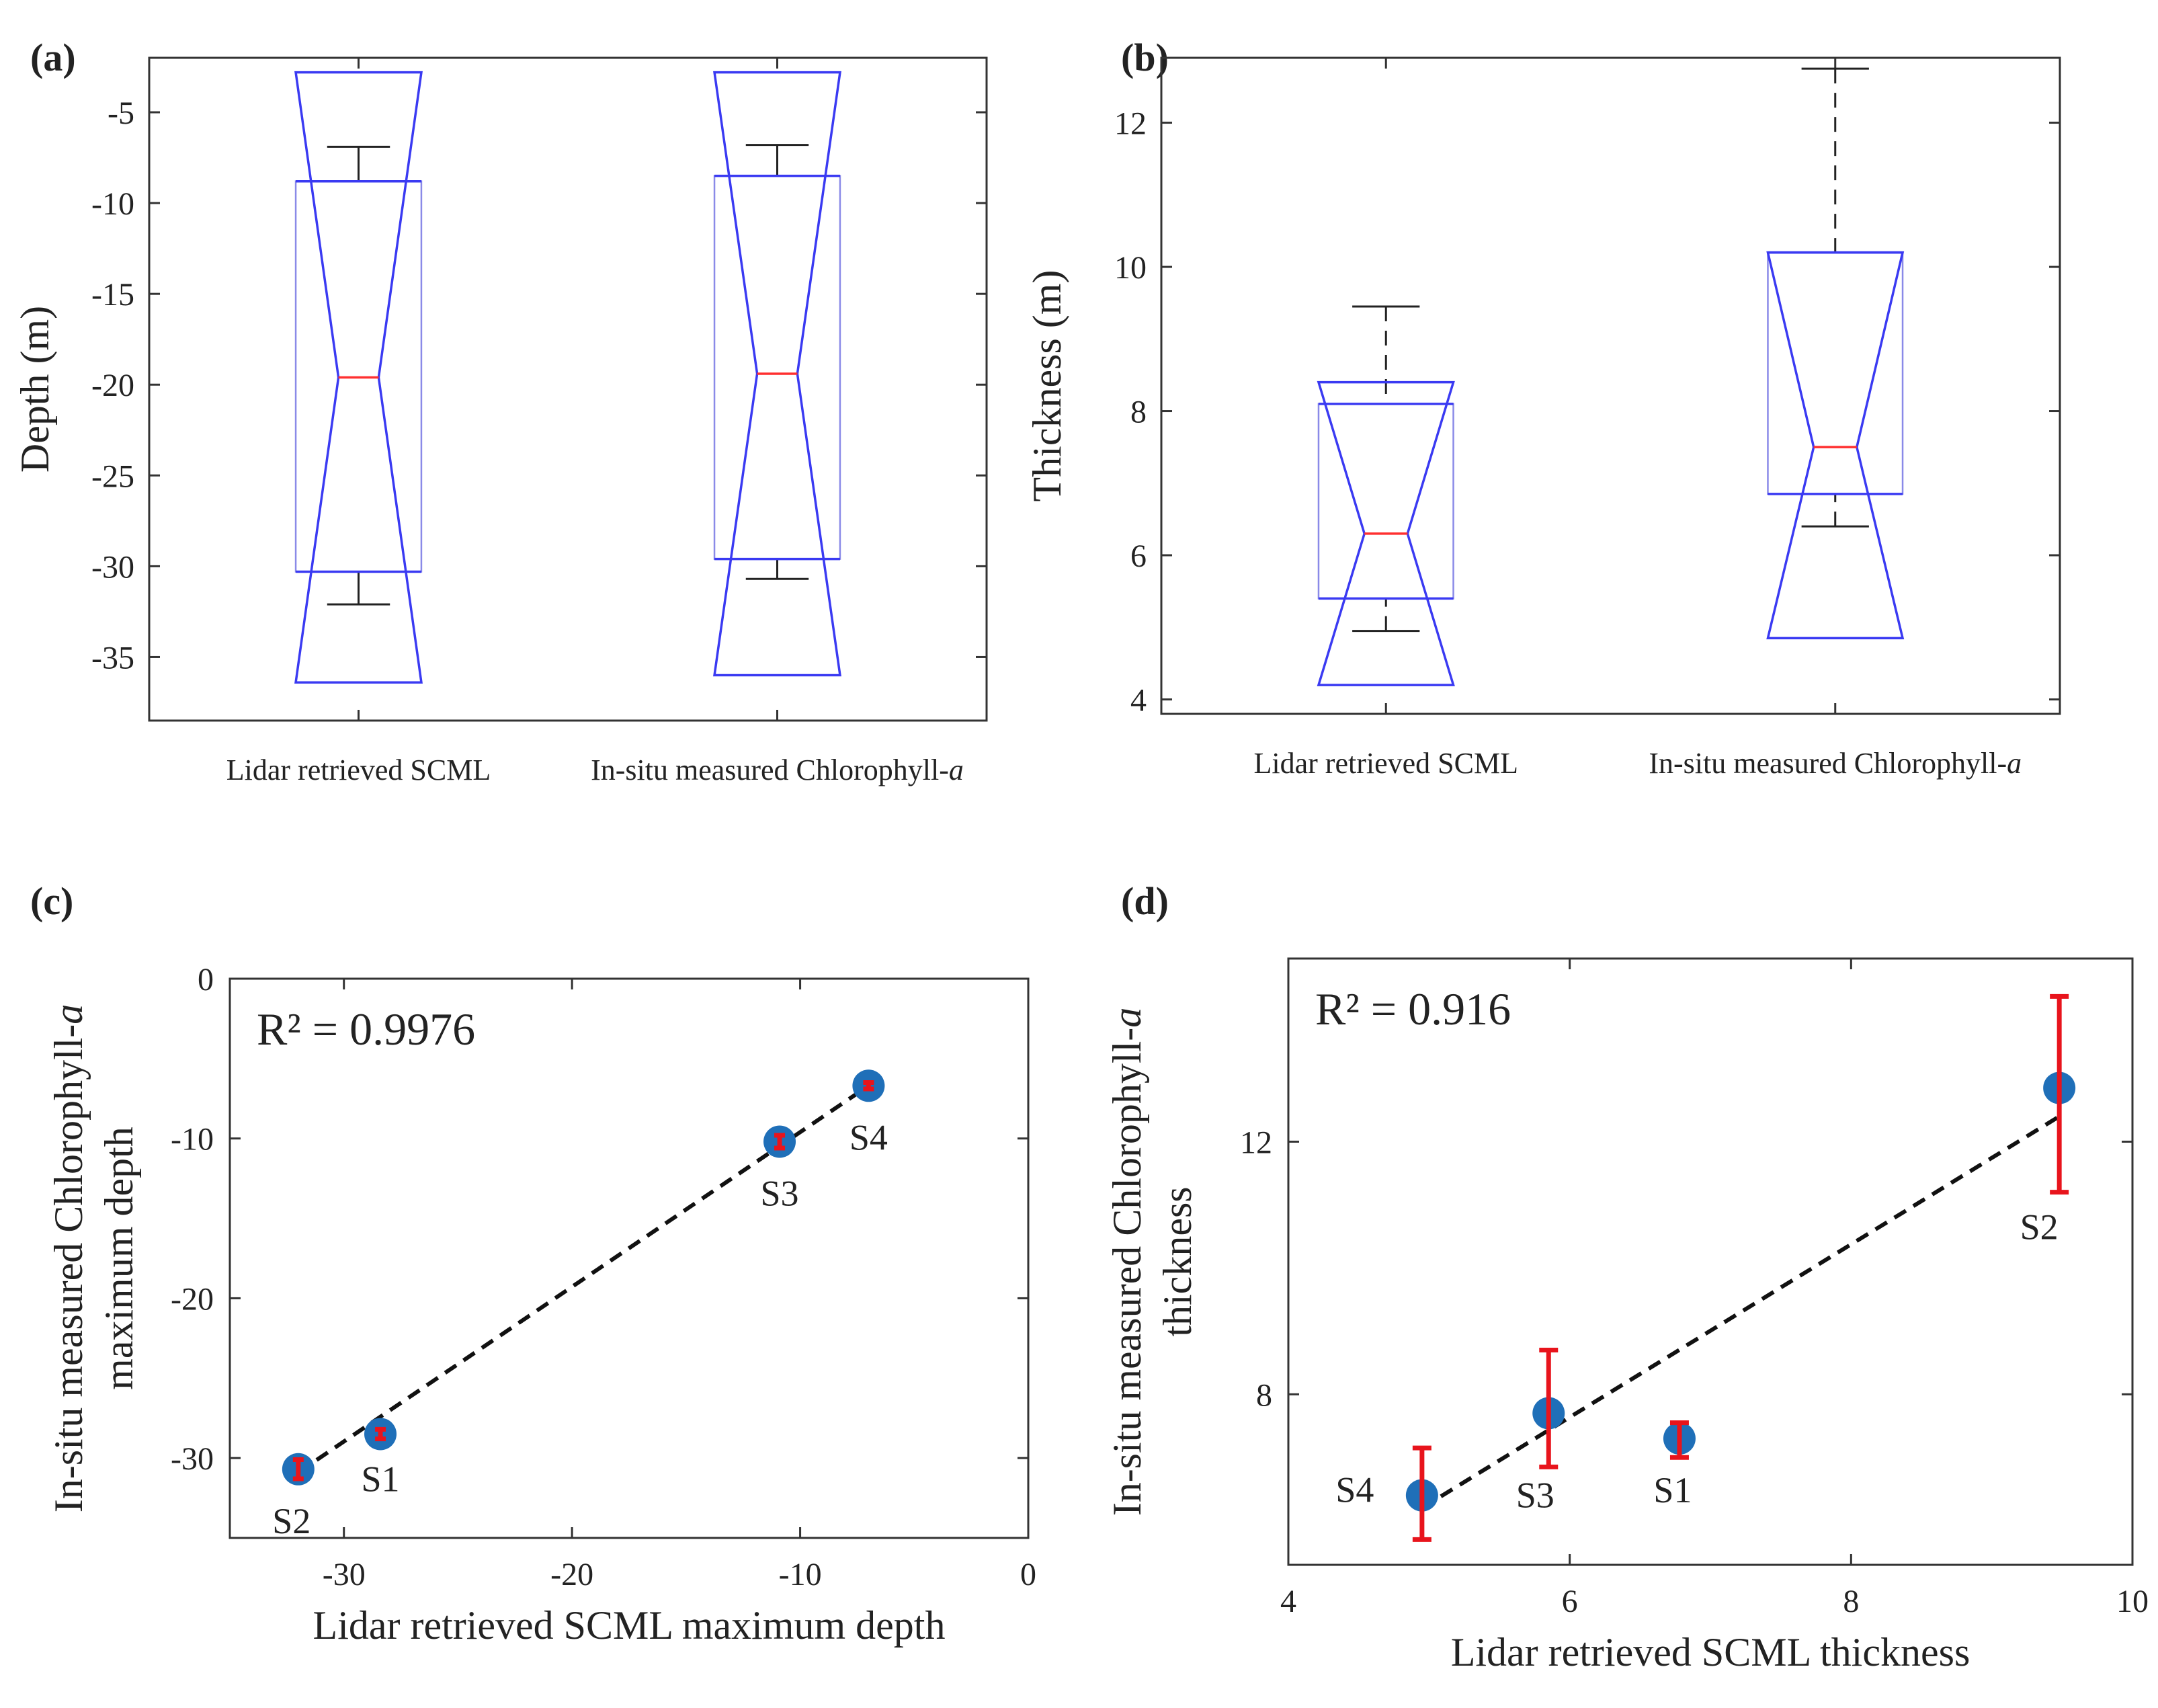 The width and height of the screenshot is (2158, 1708). Describe the element at coordinates (345, 1574) in the screenshot. I see `x-tick-label: -30` at that location.